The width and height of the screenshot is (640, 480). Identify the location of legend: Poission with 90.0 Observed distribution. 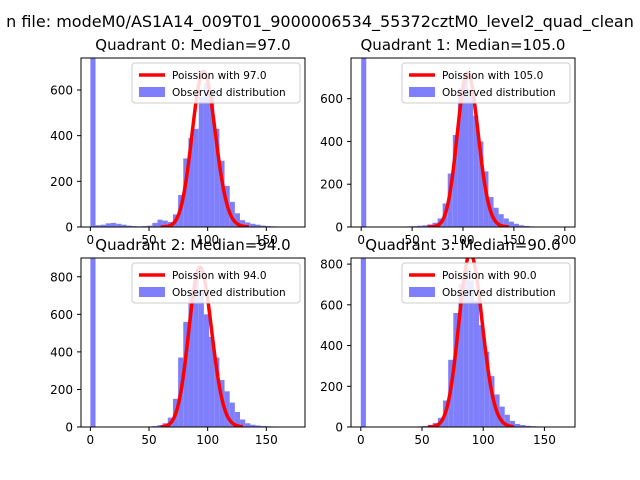
(486, 283).